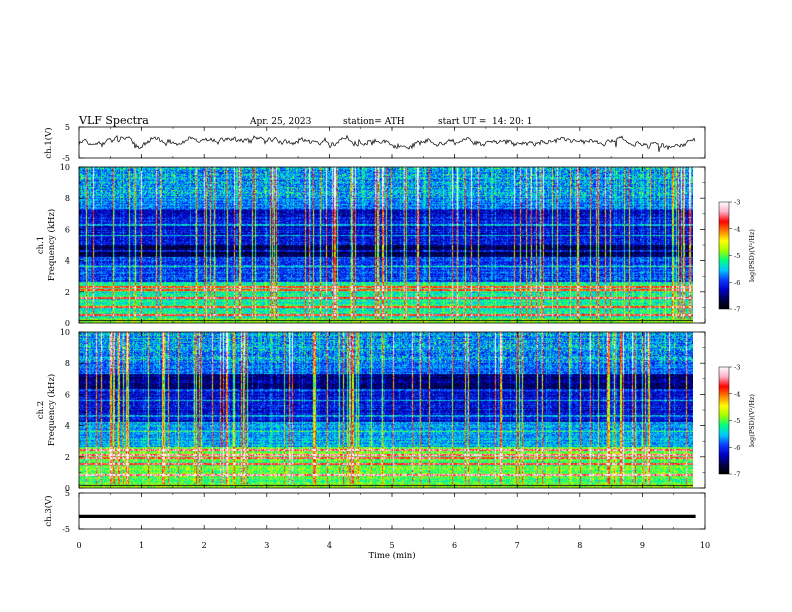 This screenshot has height=612, width=792. I want to click on ch3-waveform-panel: 5 -5 ch.3(V), so click(374, 511).